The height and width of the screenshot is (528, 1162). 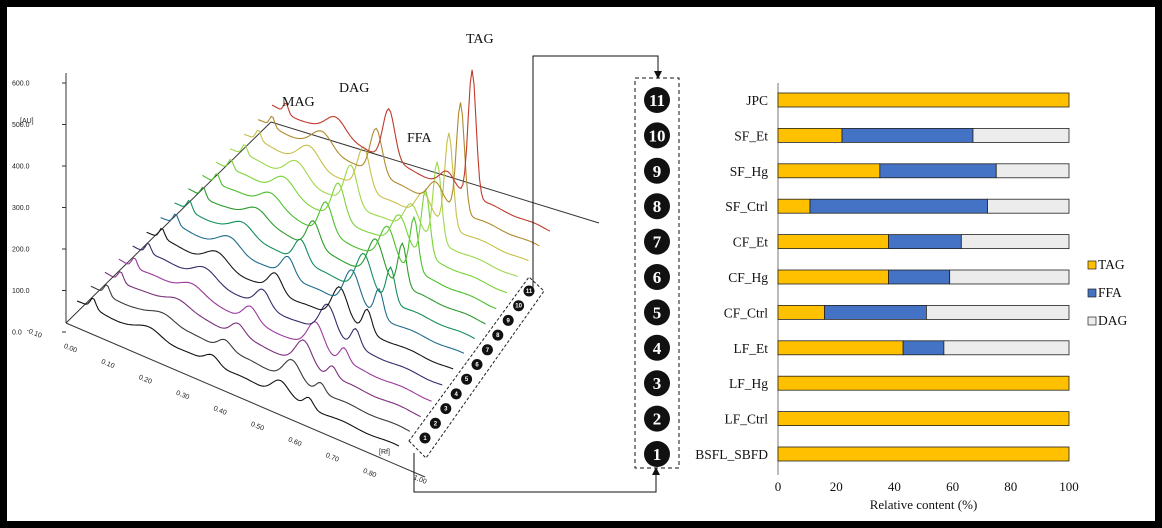 What do you see at coordinates (924, 504) in the screenshot?
I see `x-axis-title: Relative content (%)` at bounding box center [924, 504].